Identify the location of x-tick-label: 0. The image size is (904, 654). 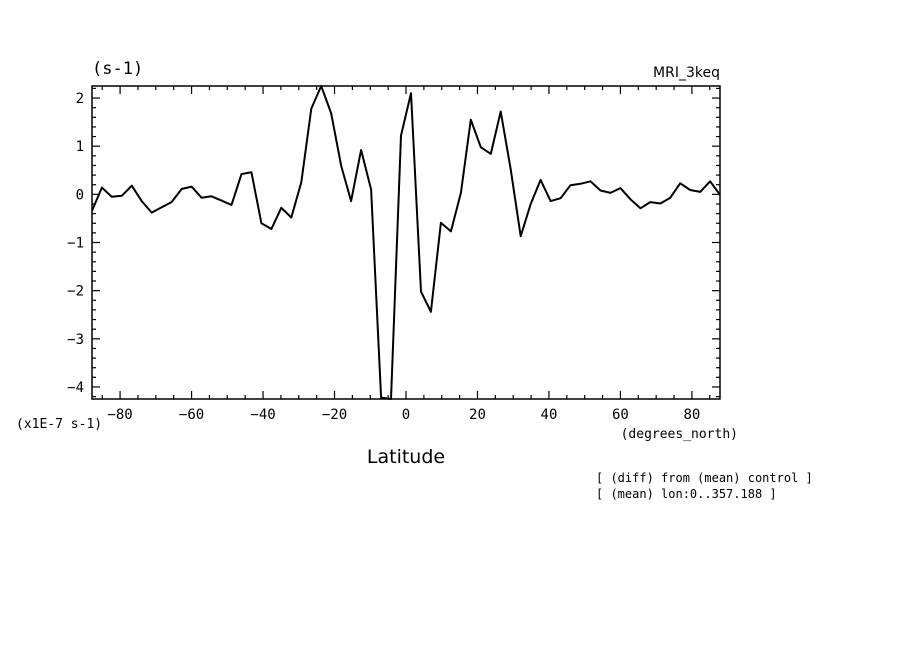
(406, 415).